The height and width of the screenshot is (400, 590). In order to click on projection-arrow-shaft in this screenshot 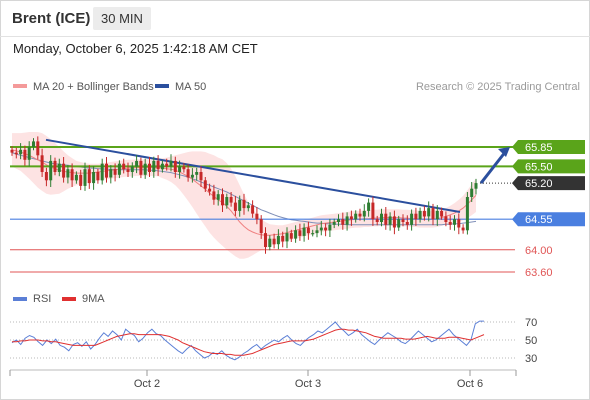, I will do `click(493, 167)`.